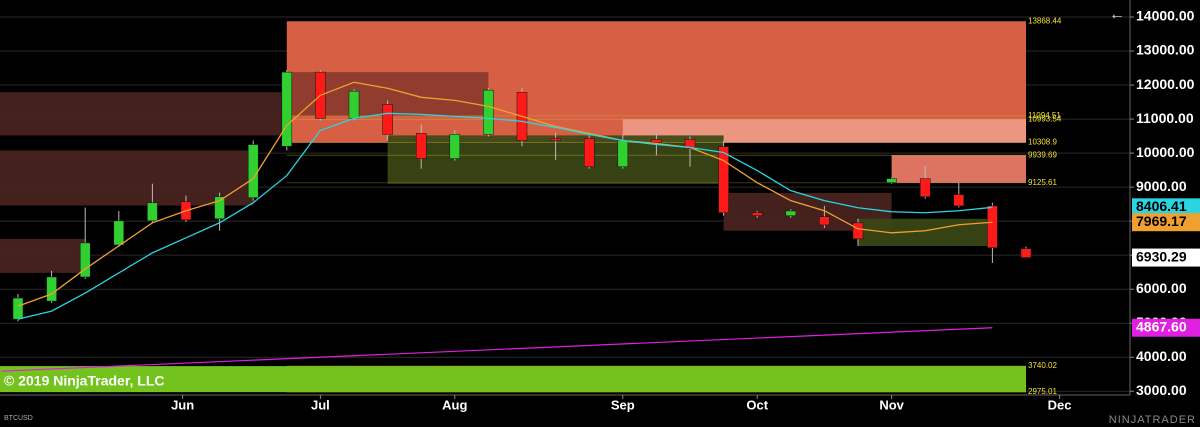 The height and width of the screenshot is (427, 1200). I want to click on price-badge-label: 4867.60, so click(1161, 326).